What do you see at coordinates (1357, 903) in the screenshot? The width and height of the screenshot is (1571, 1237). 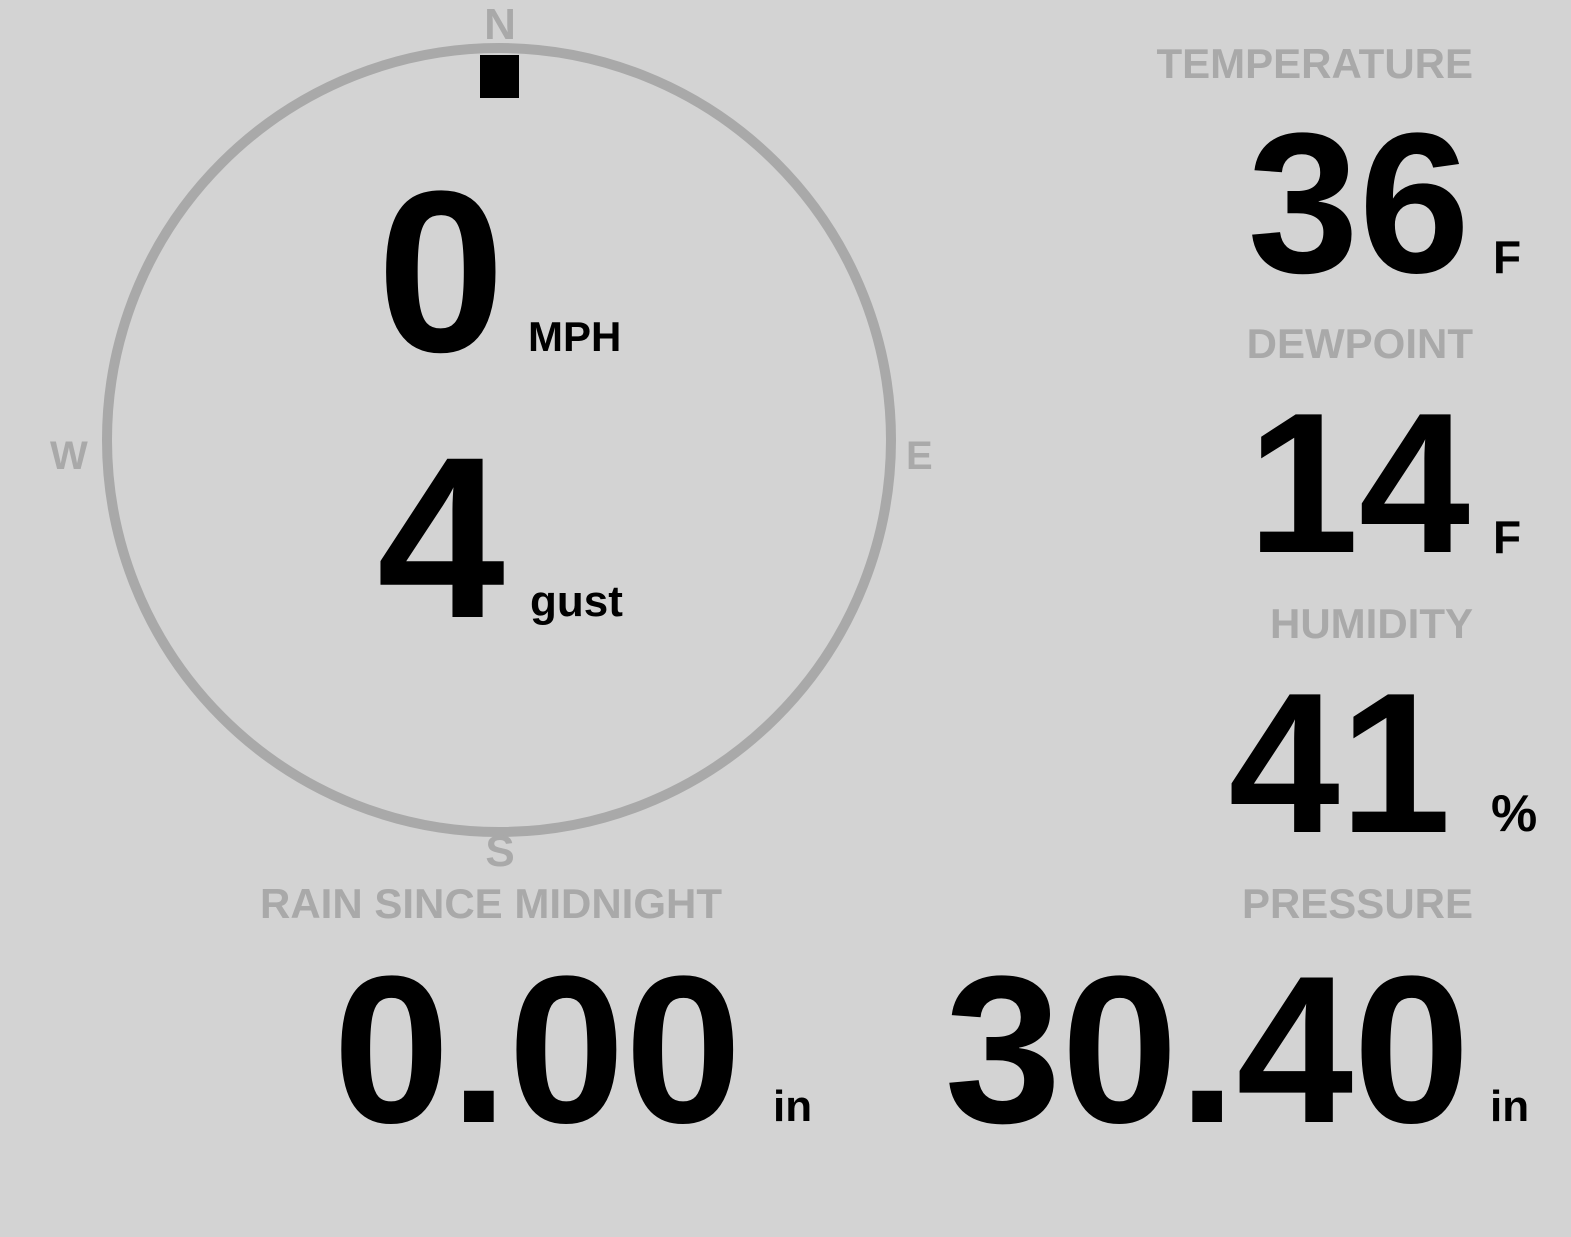 I see `pressure-label: PRESSURE` at bounding box center [1357, 903].